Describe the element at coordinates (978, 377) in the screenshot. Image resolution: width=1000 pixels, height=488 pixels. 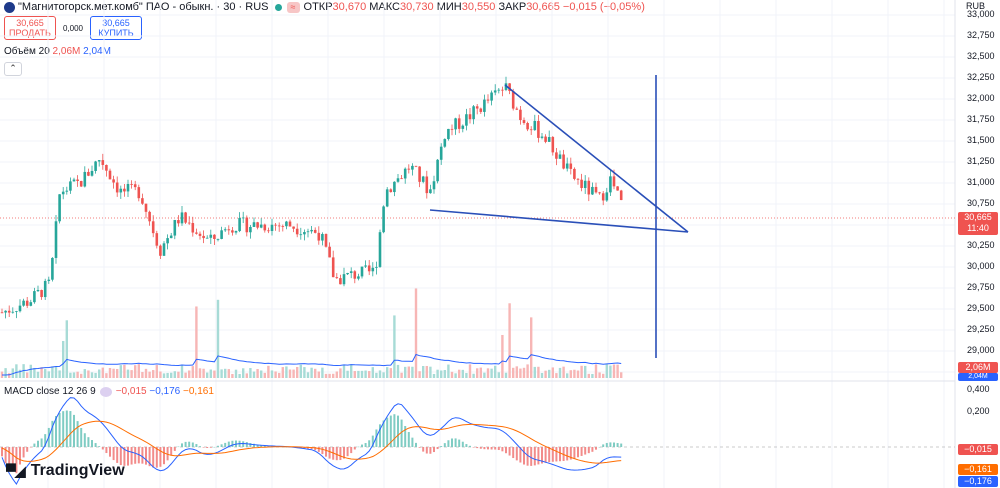
I see `volume-ma-badge: 2,04M` at that location.